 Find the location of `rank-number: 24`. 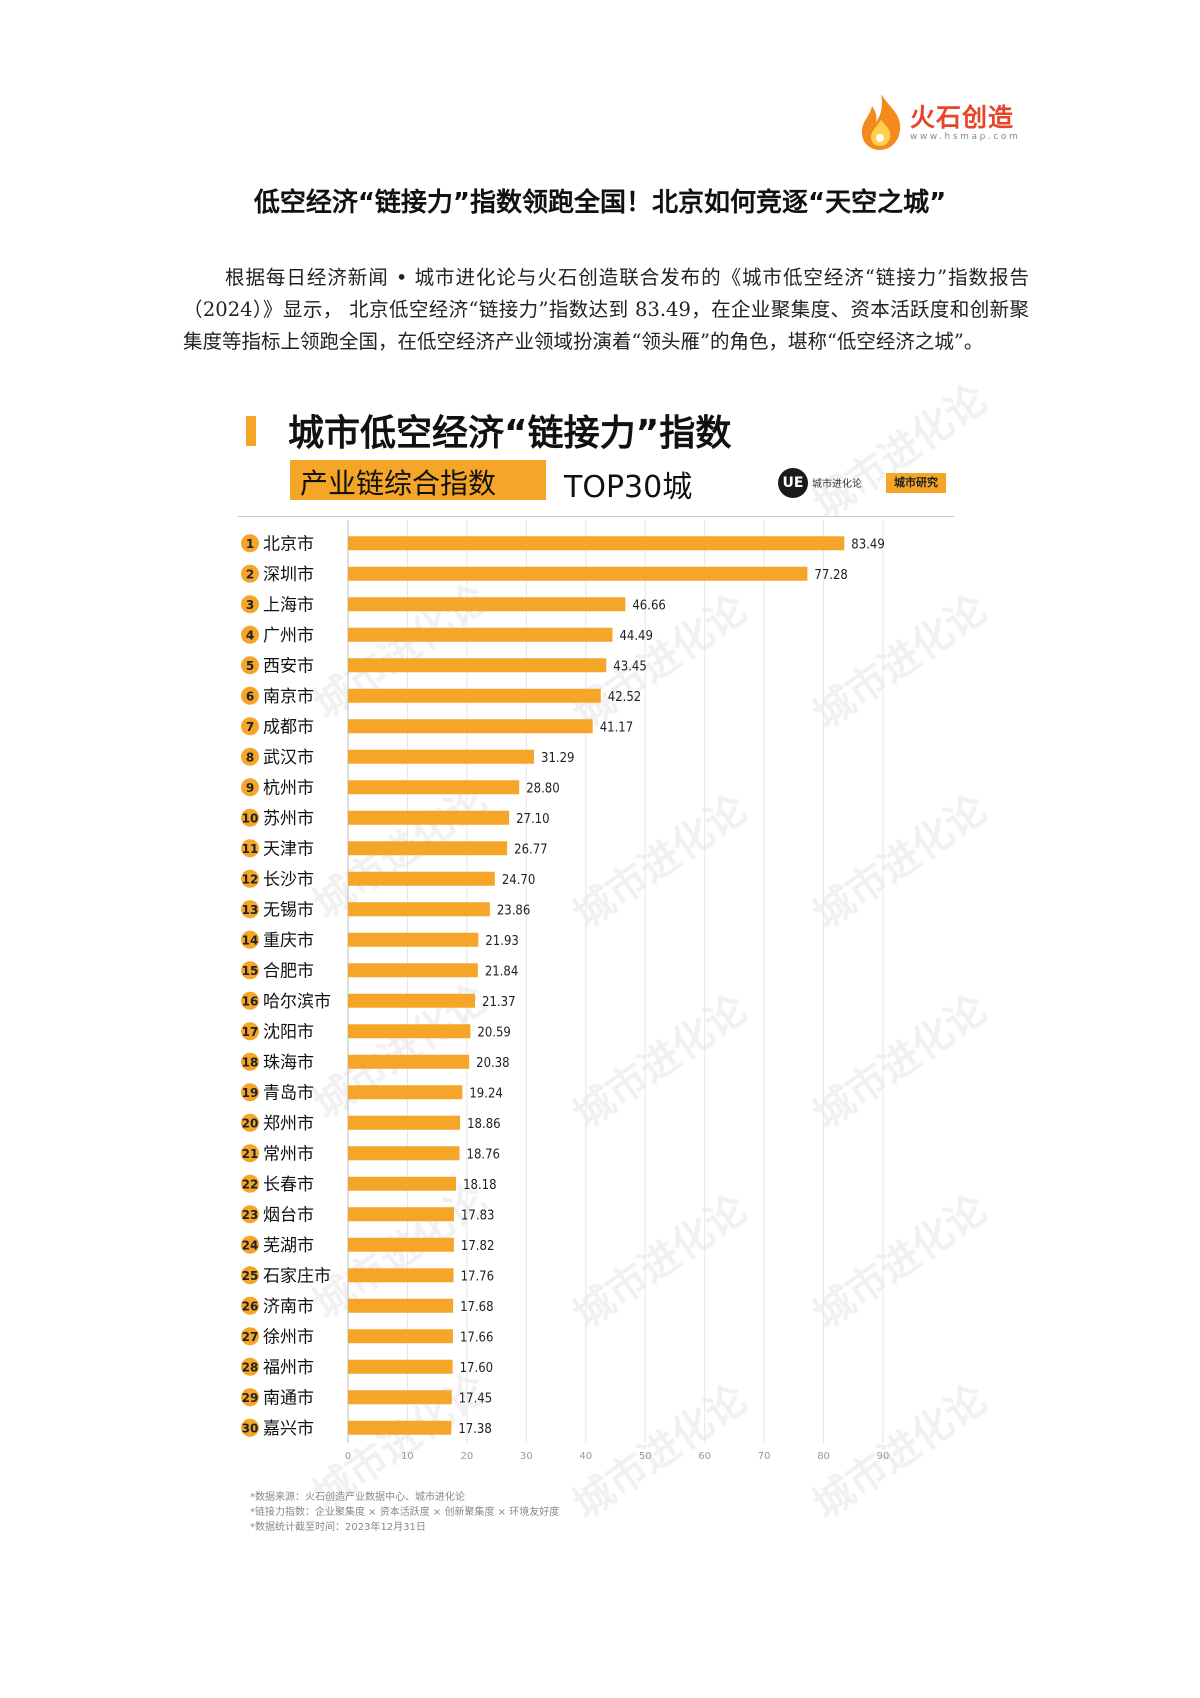

rank-number: 24 is located at coordinates (250, 1245).